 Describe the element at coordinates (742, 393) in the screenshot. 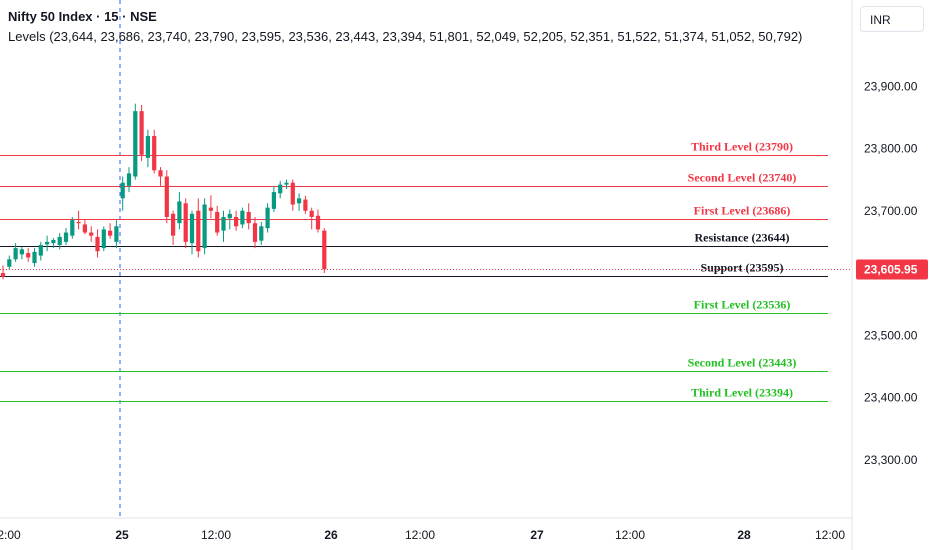

I see `level-label: Third Level (23394)` at that location.